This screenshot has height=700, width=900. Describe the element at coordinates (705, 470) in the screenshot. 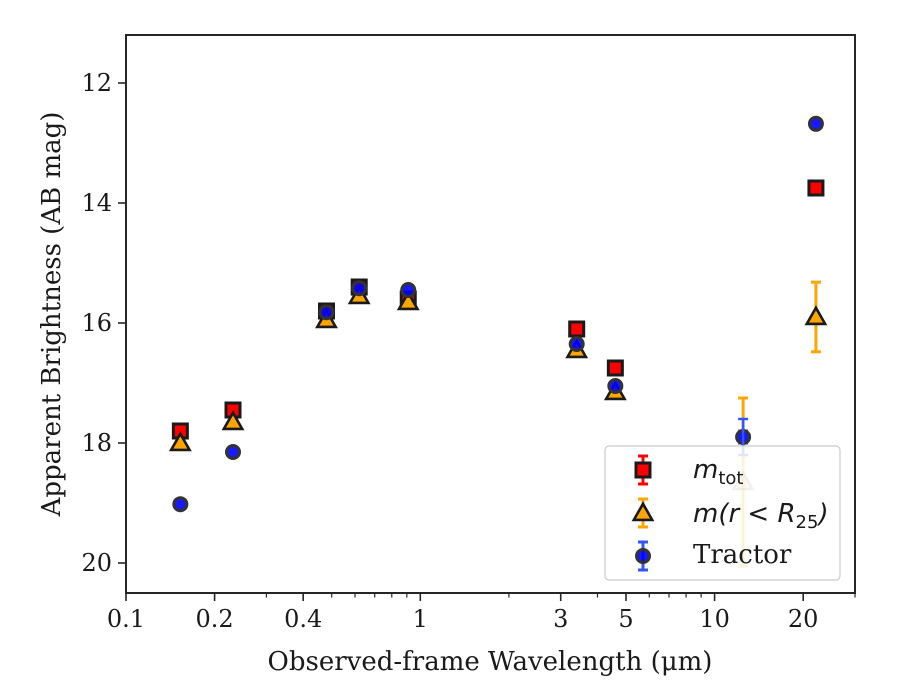

I see `legend-label-mtot-main: m` at that location.